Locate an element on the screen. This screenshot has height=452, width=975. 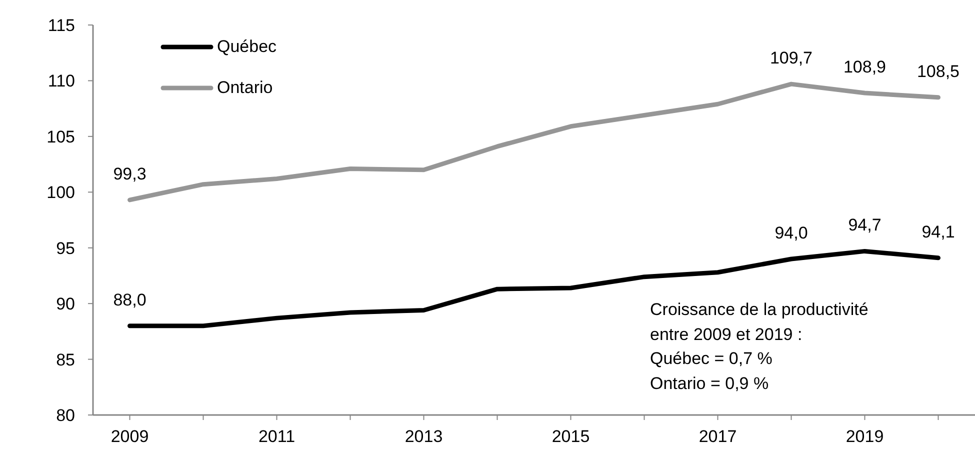
y-tick-label: 100 is located at coordinates (60, 192).